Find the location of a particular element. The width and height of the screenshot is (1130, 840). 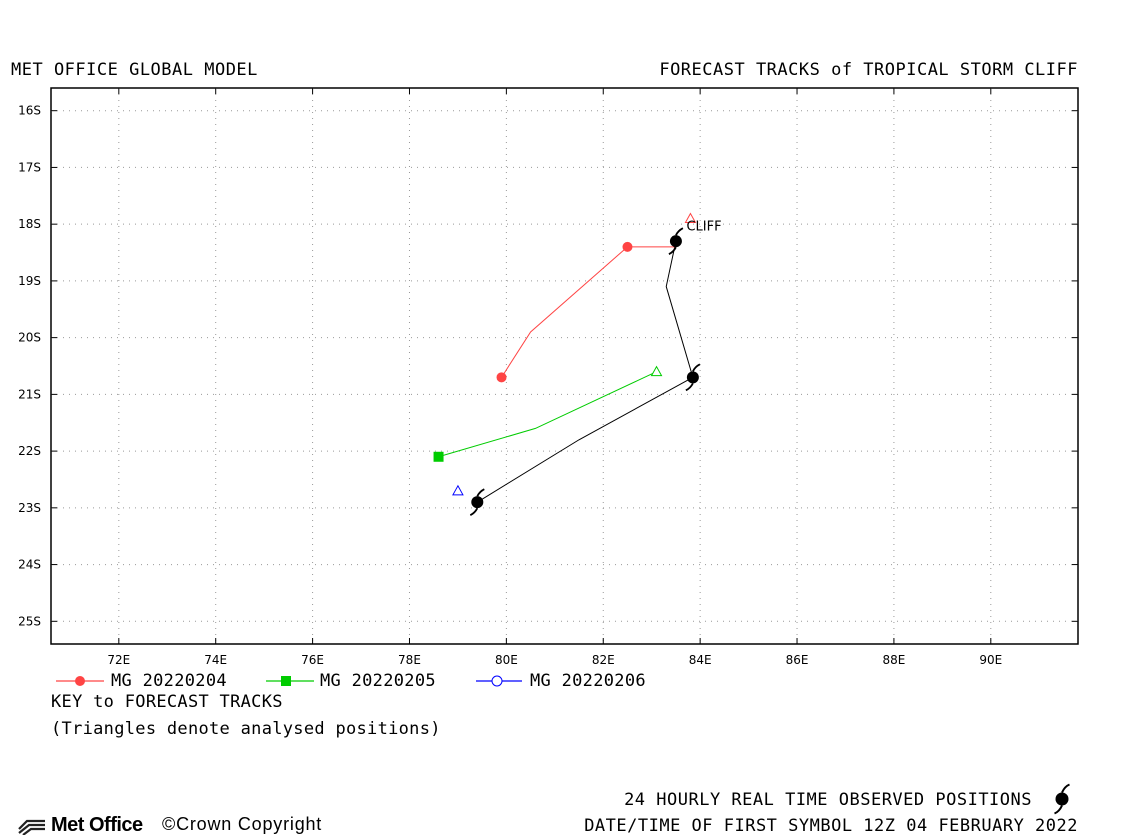

forecast-marker-square is located at coordinates (438, 456).